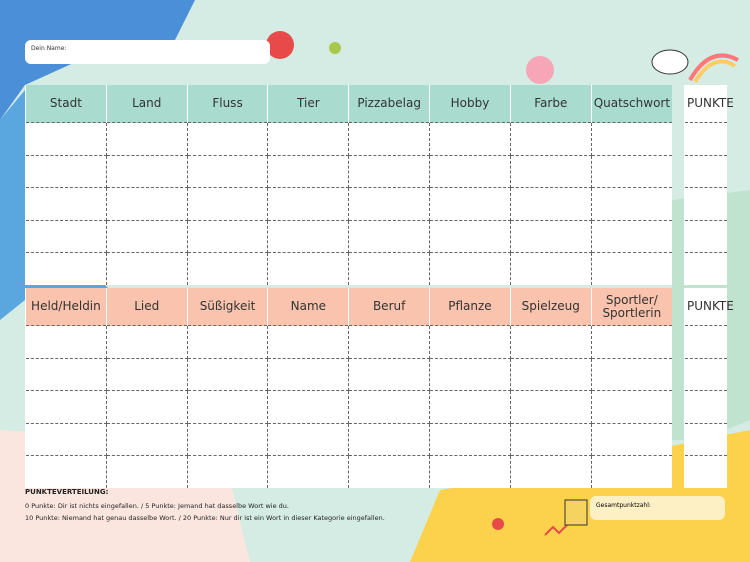 Image resolution: width=750 pixels, height=562 pixels. I want to click on category-header: Fluss, so click(227, 104).